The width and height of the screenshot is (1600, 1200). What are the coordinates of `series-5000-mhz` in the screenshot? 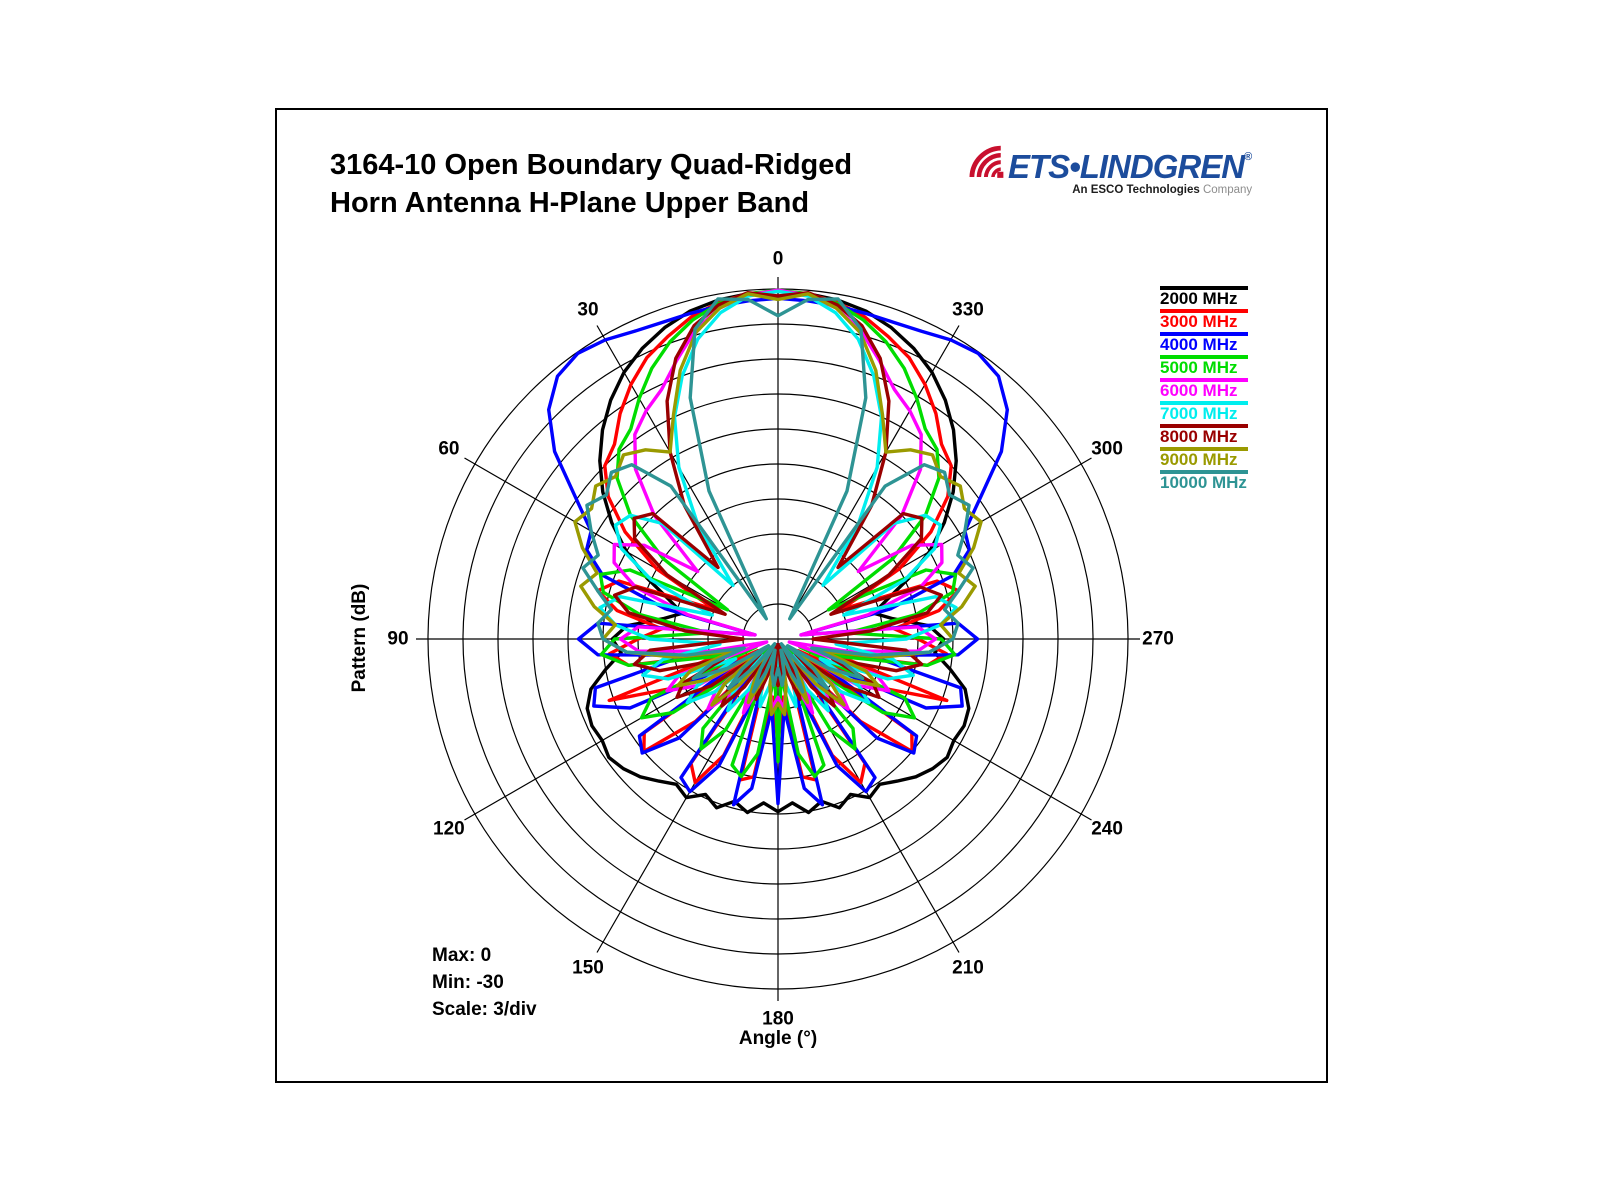 It's located at (778, 533).